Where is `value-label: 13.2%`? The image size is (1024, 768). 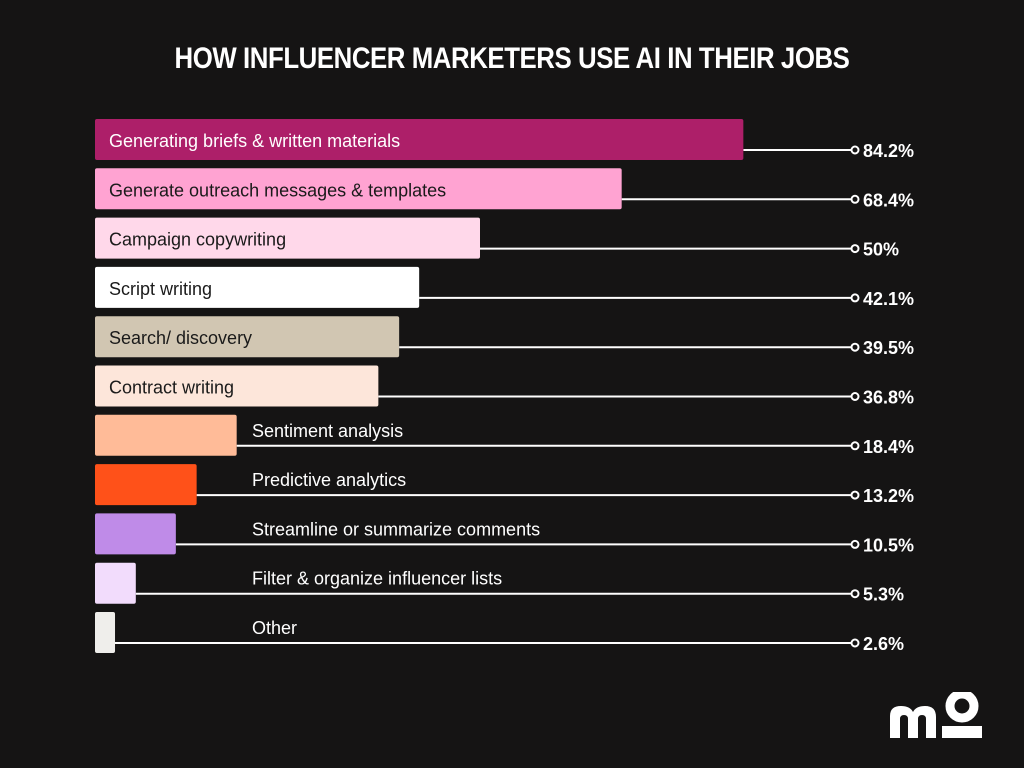
value-label: 13.2% is located at coordinates (888, 496).